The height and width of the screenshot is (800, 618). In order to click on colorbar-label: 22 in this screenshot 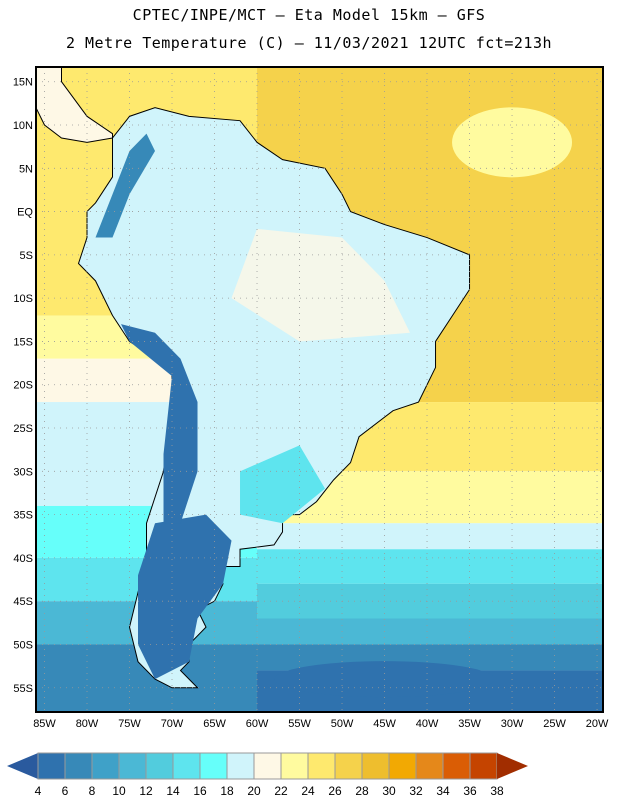, I will do `click(281, 791)`.